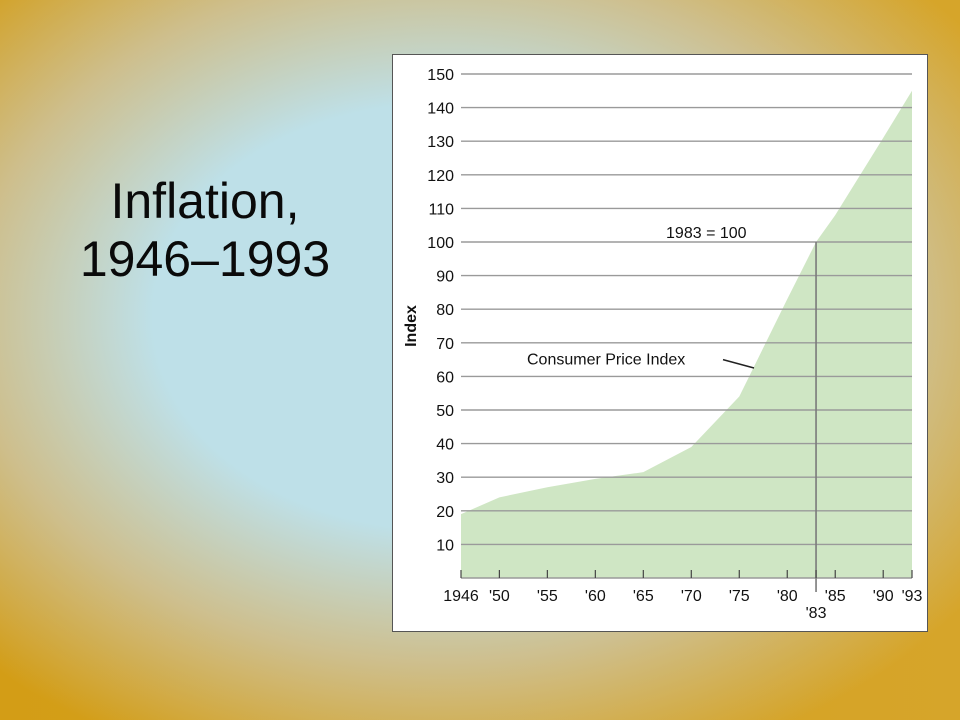 The image size is (960, 720). Describe the element at coordinates (445, 545) in the screenshot. I see `y-tick-label-10: 10` at that location.